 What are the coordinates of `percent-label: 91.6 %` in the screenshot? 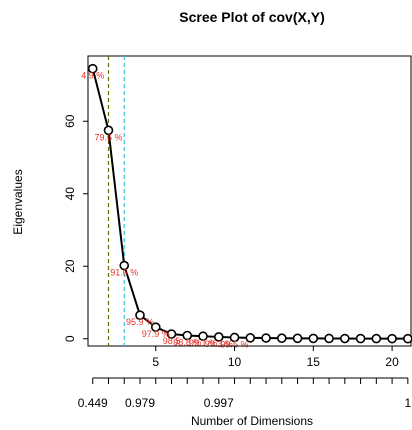 It's located at (124, 273).